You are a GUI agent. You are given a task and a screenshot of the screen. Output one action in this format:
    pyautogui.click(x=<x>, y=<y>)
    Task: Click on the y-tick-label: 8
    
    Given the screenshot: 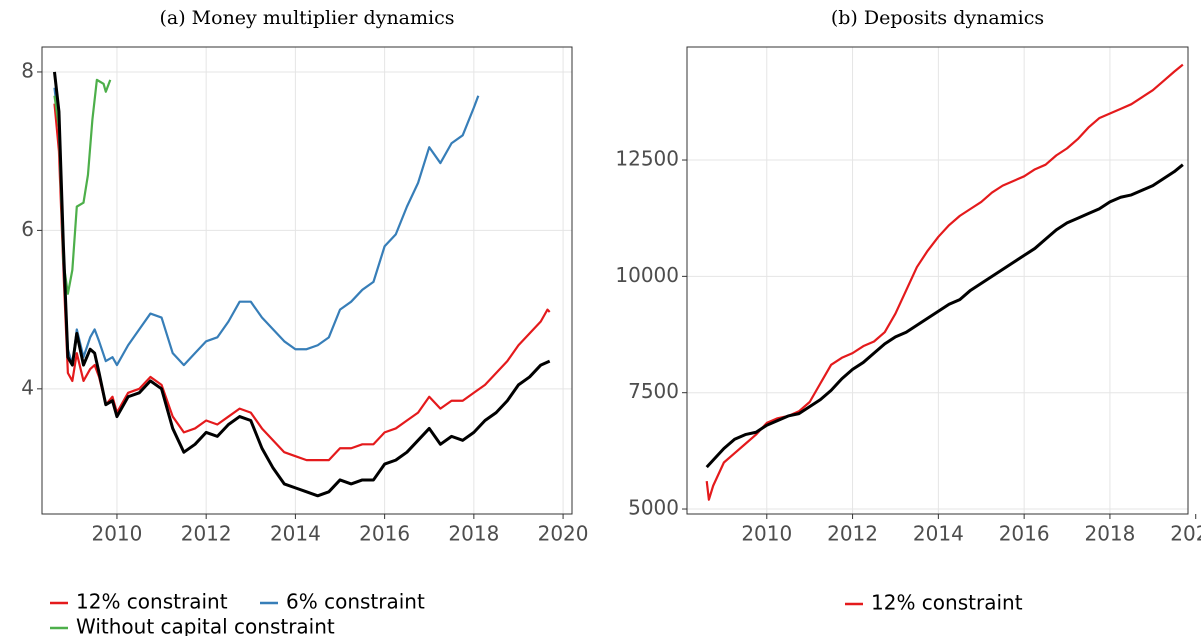 What is the action you would take?
    pyautogui.click(x=27, y=70)
    